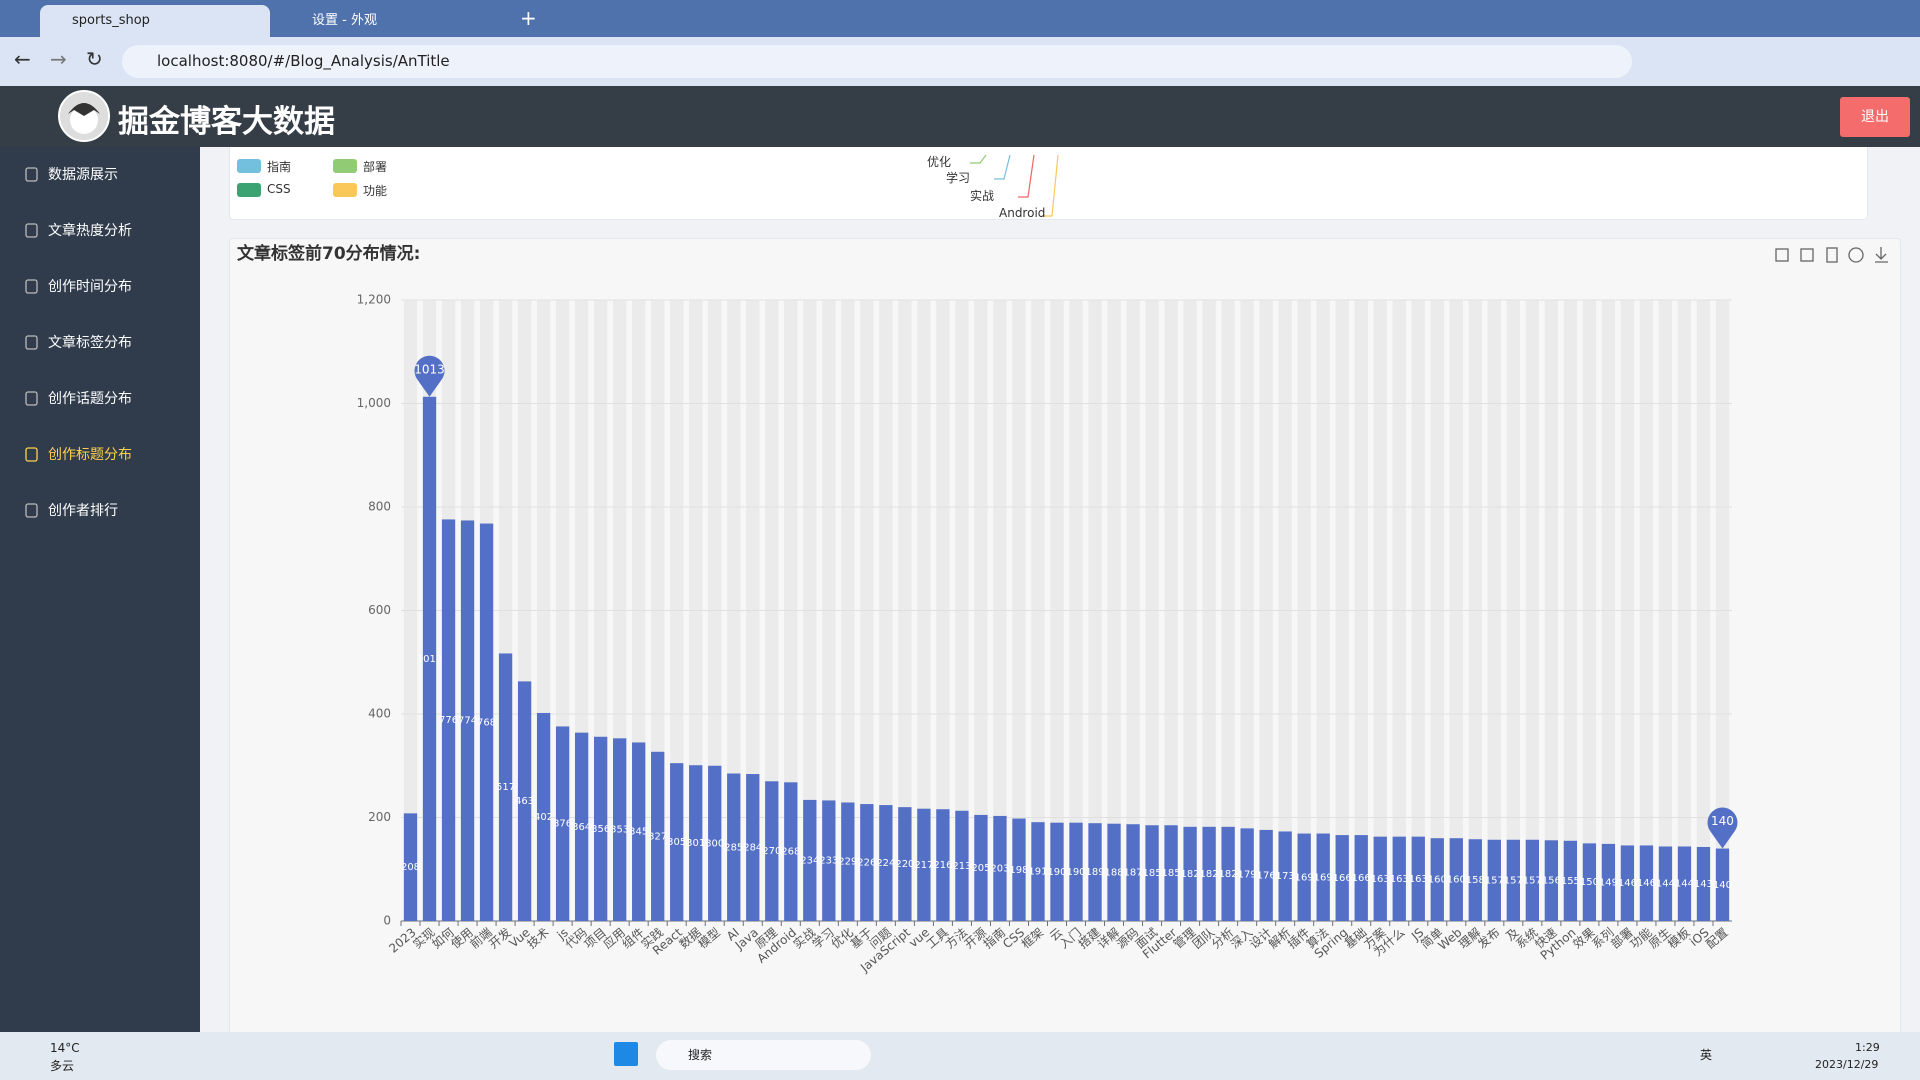  I want to click on bar-value-label: 234, so click(809, 860).